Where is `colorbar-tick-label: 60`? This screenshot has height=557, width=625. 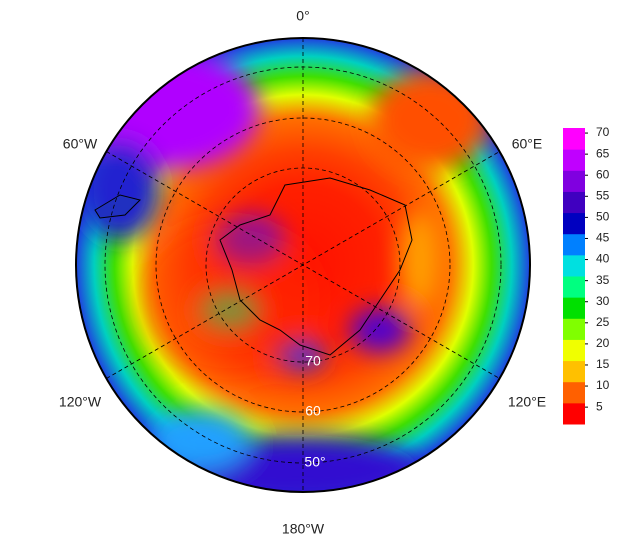 colorbar-tick-label: 60 is located at coordinates (603, 174).